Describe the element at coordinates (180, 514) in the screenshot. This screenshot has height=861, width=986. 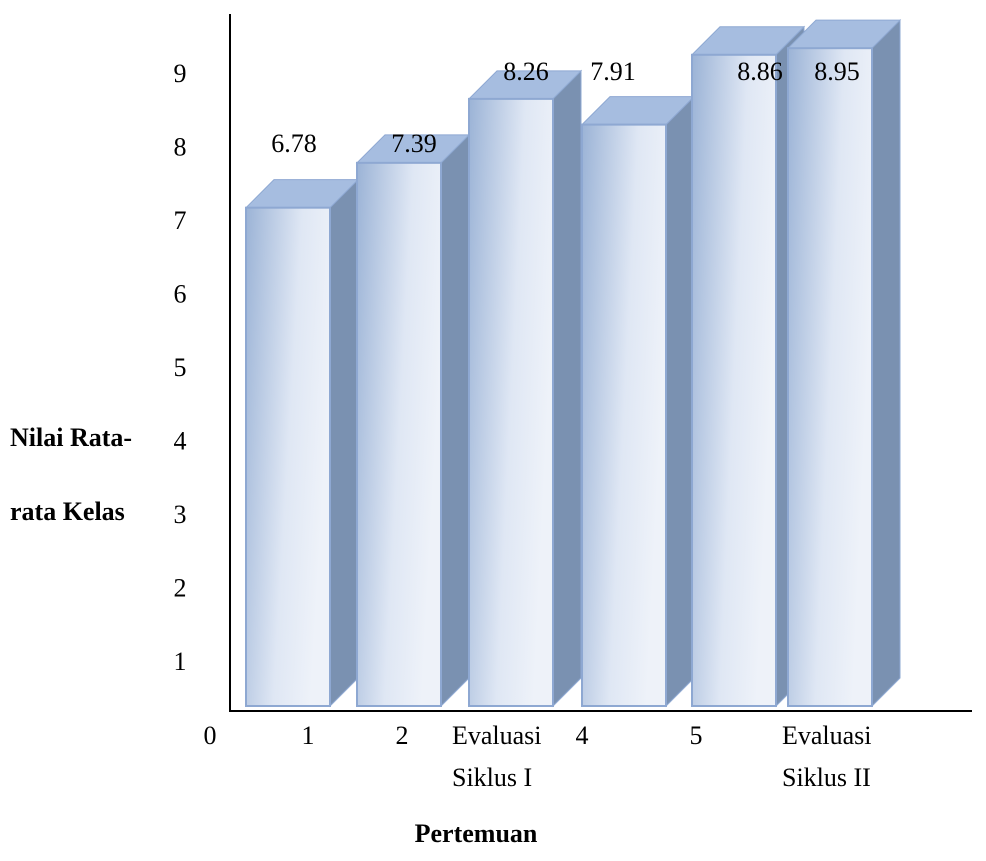
I see `y-tick-label: 3` at that location.